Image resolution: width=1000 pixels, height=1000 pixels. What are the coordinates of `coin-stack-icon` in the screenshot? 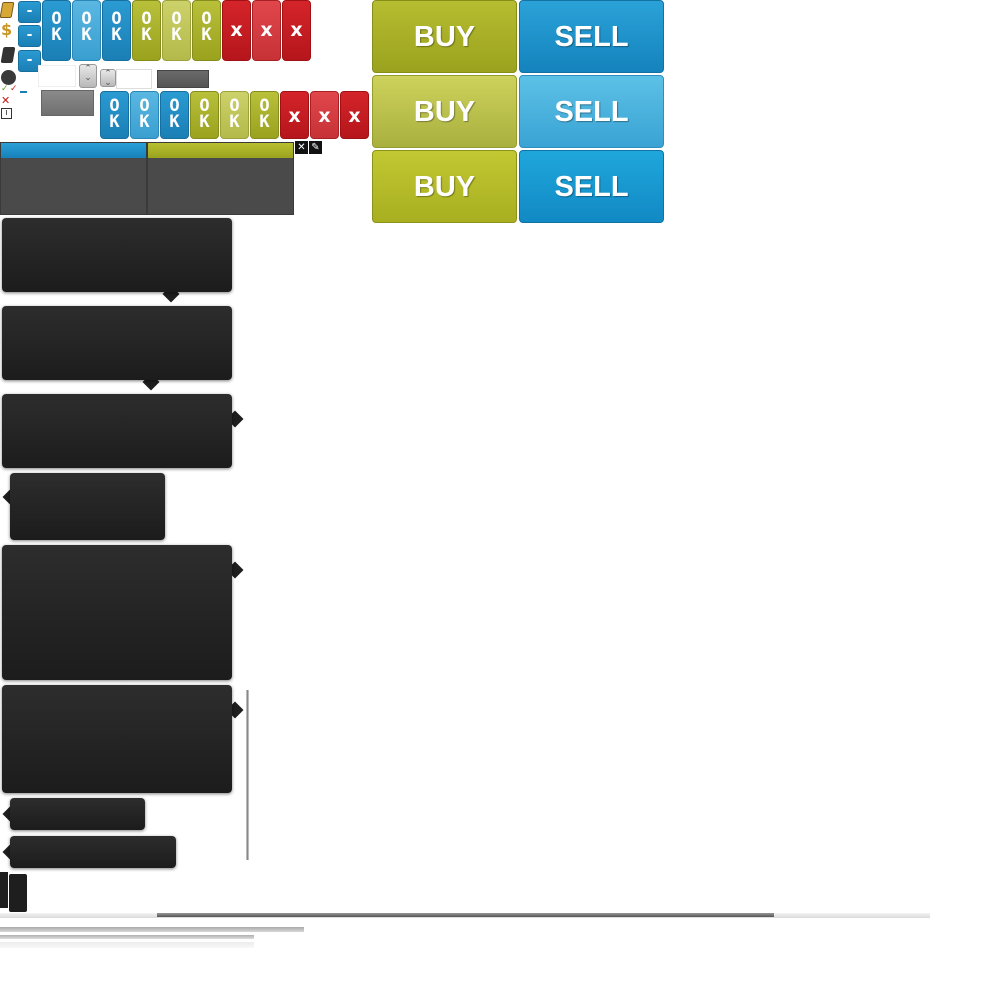 It's located at (7, 10).